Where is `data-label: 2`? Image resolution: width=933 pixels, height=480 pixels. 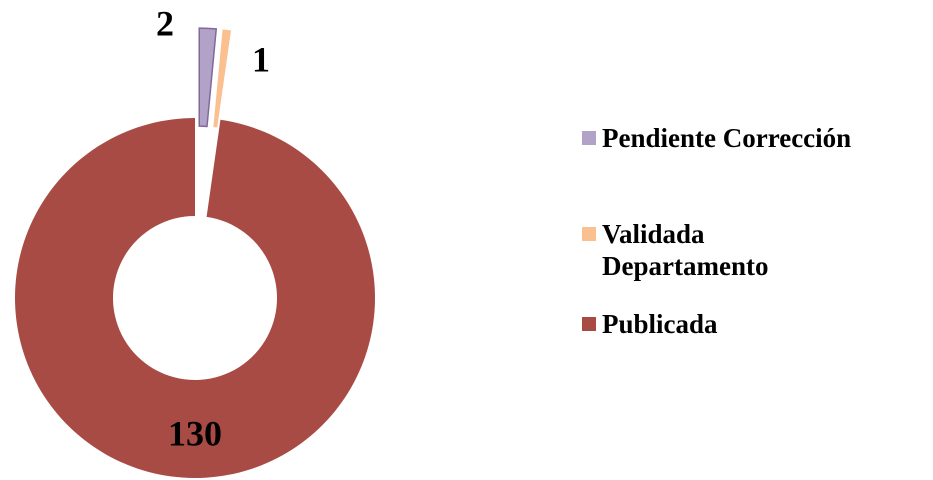
data-label: 2 is located at coordinates (165, 23).